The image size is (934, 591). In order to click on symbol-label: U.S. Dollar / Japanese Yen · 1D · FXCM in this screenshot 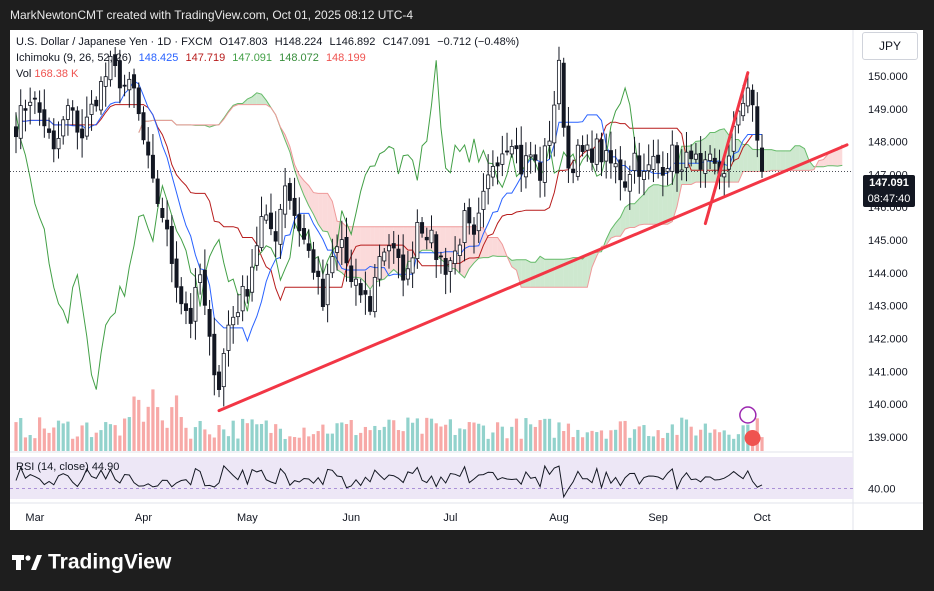, I will do `click(114, 42)`.